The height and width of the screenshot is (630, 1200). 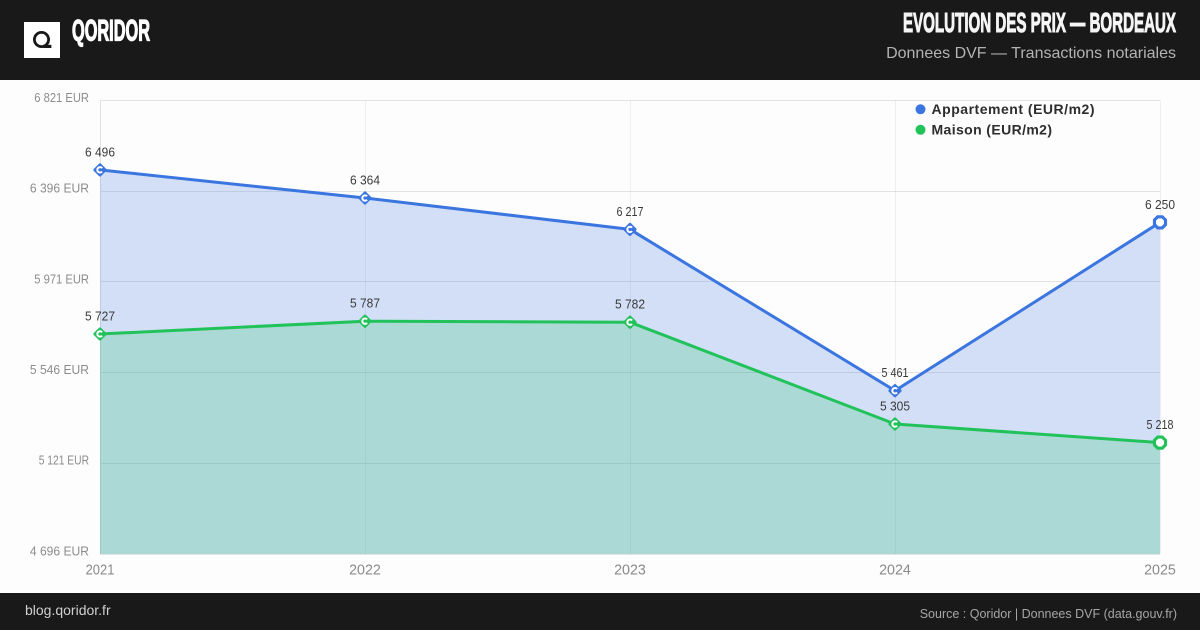 What do you see at coordinates (100, 316) in the screenshot?
I see `svg-text: 5 727` at bounding box center [100, 316].